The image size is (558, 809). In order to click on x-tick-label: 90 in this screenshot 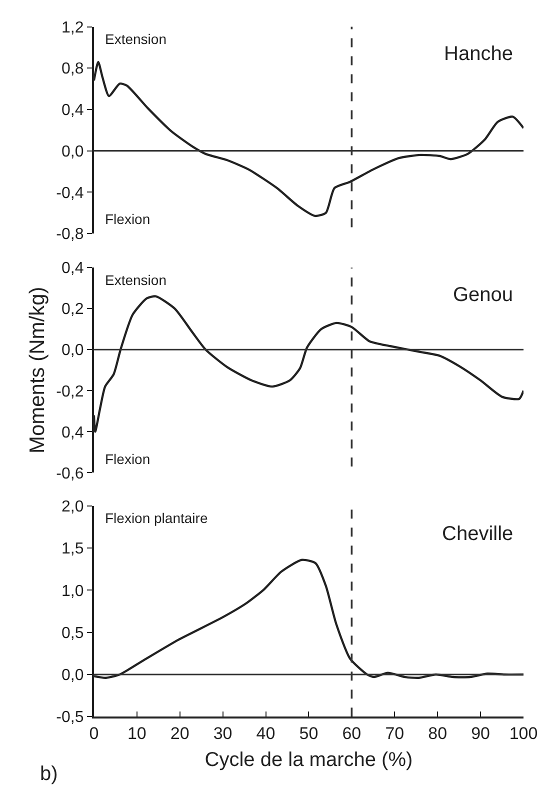, I will do `click(480, 734)`.